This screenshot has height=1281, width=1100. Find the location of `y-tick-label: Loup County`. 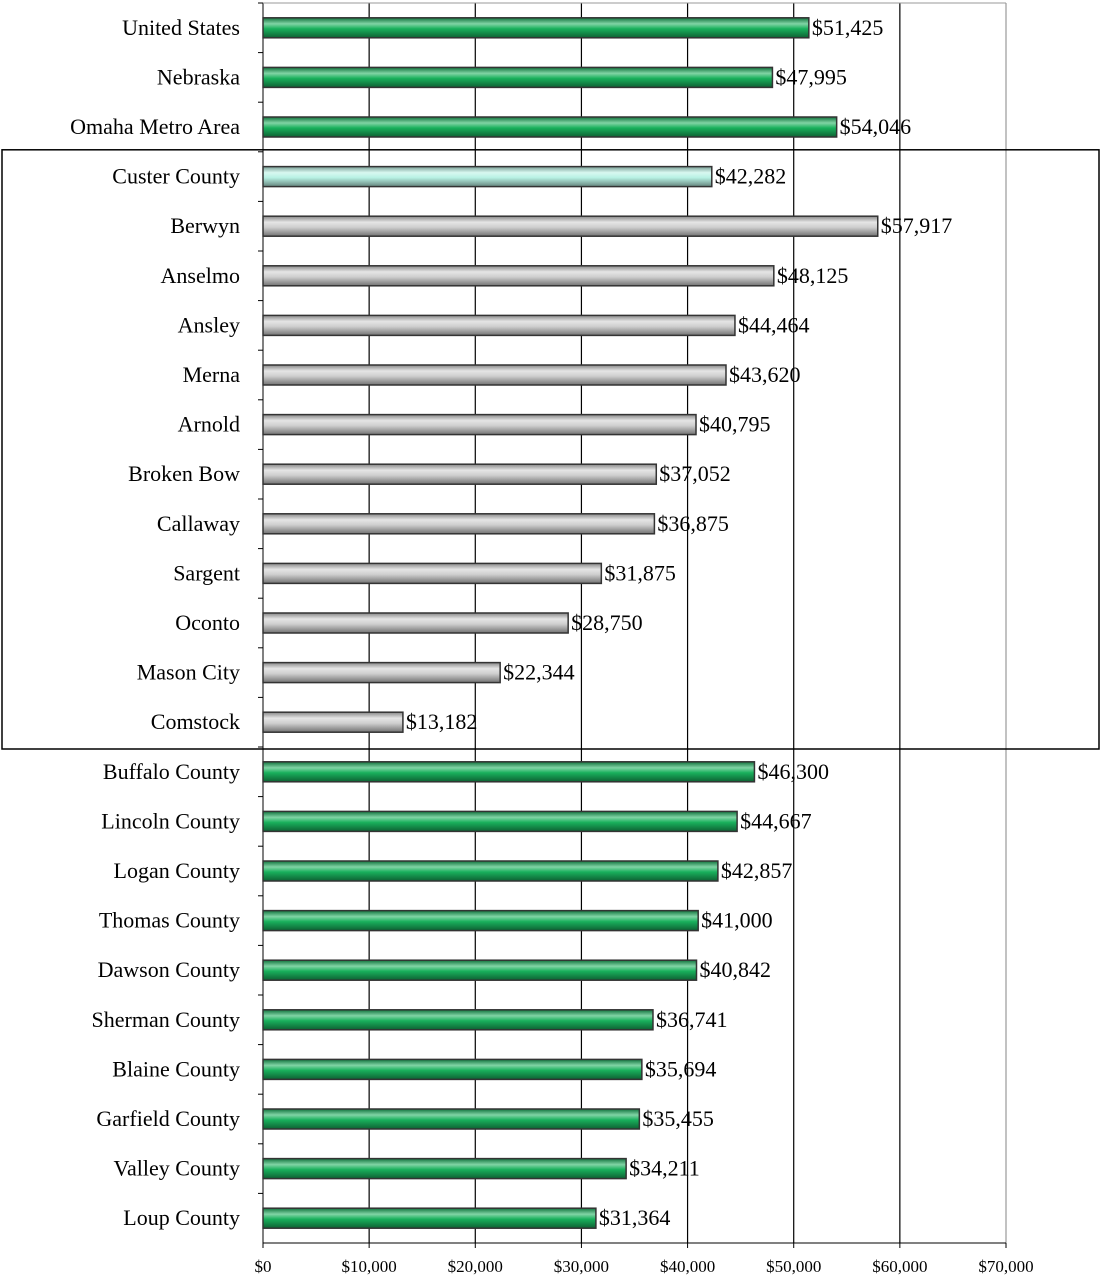

y-tick-label: Loup County is located at coordinates (181, 1217).